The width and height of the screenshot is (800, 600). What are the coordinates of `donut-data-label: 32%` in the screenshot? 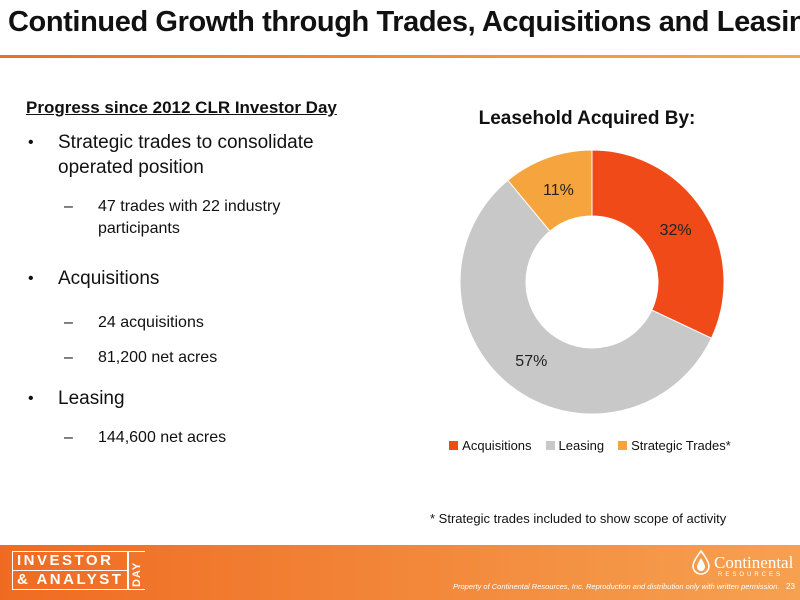 It's located at (676, 230).